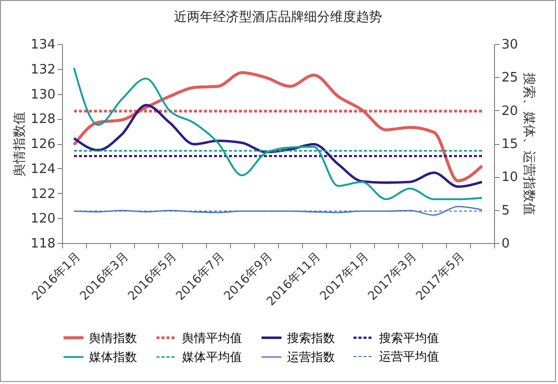 Image resolution: width=558 pixels, height=384 pixels. Describe the element at coordinates (20, 144) in the screenshot. I see `y-axis-title: 舆情指数值` at that location.